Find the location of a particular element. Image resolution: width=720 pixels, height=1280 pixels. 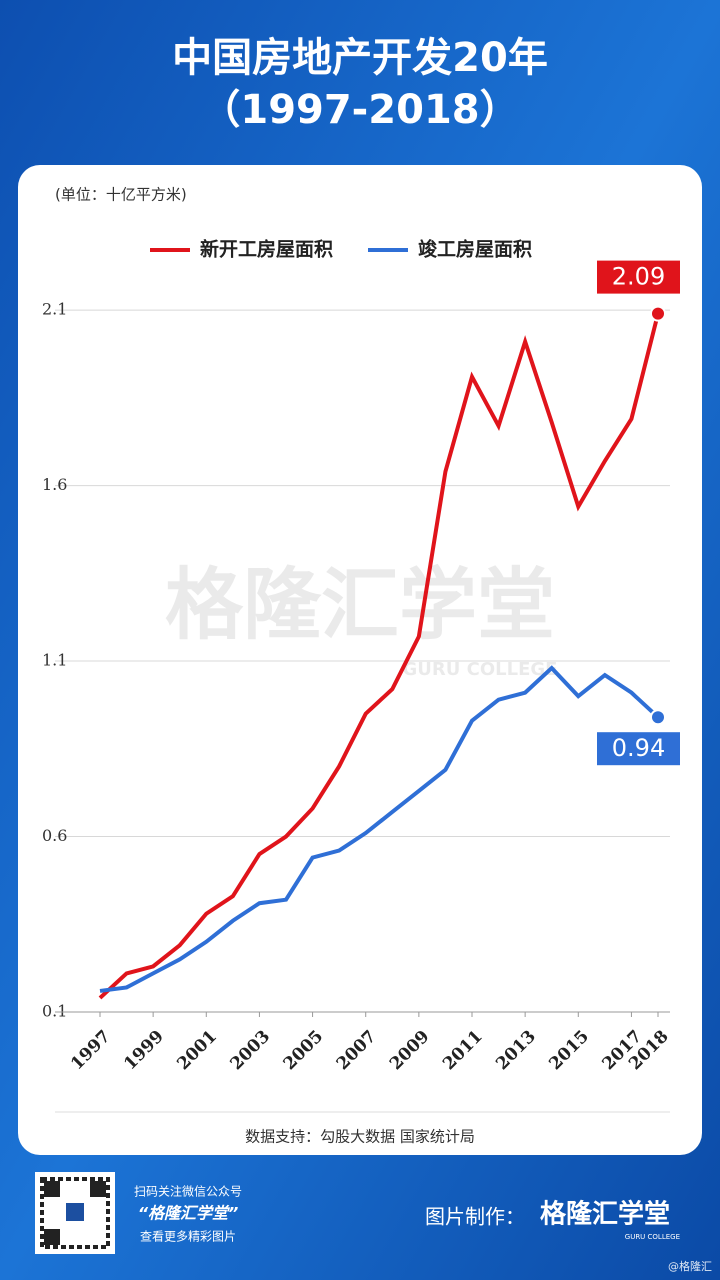

y-tick-label: 1.6 is located at coordinates (54, 484).